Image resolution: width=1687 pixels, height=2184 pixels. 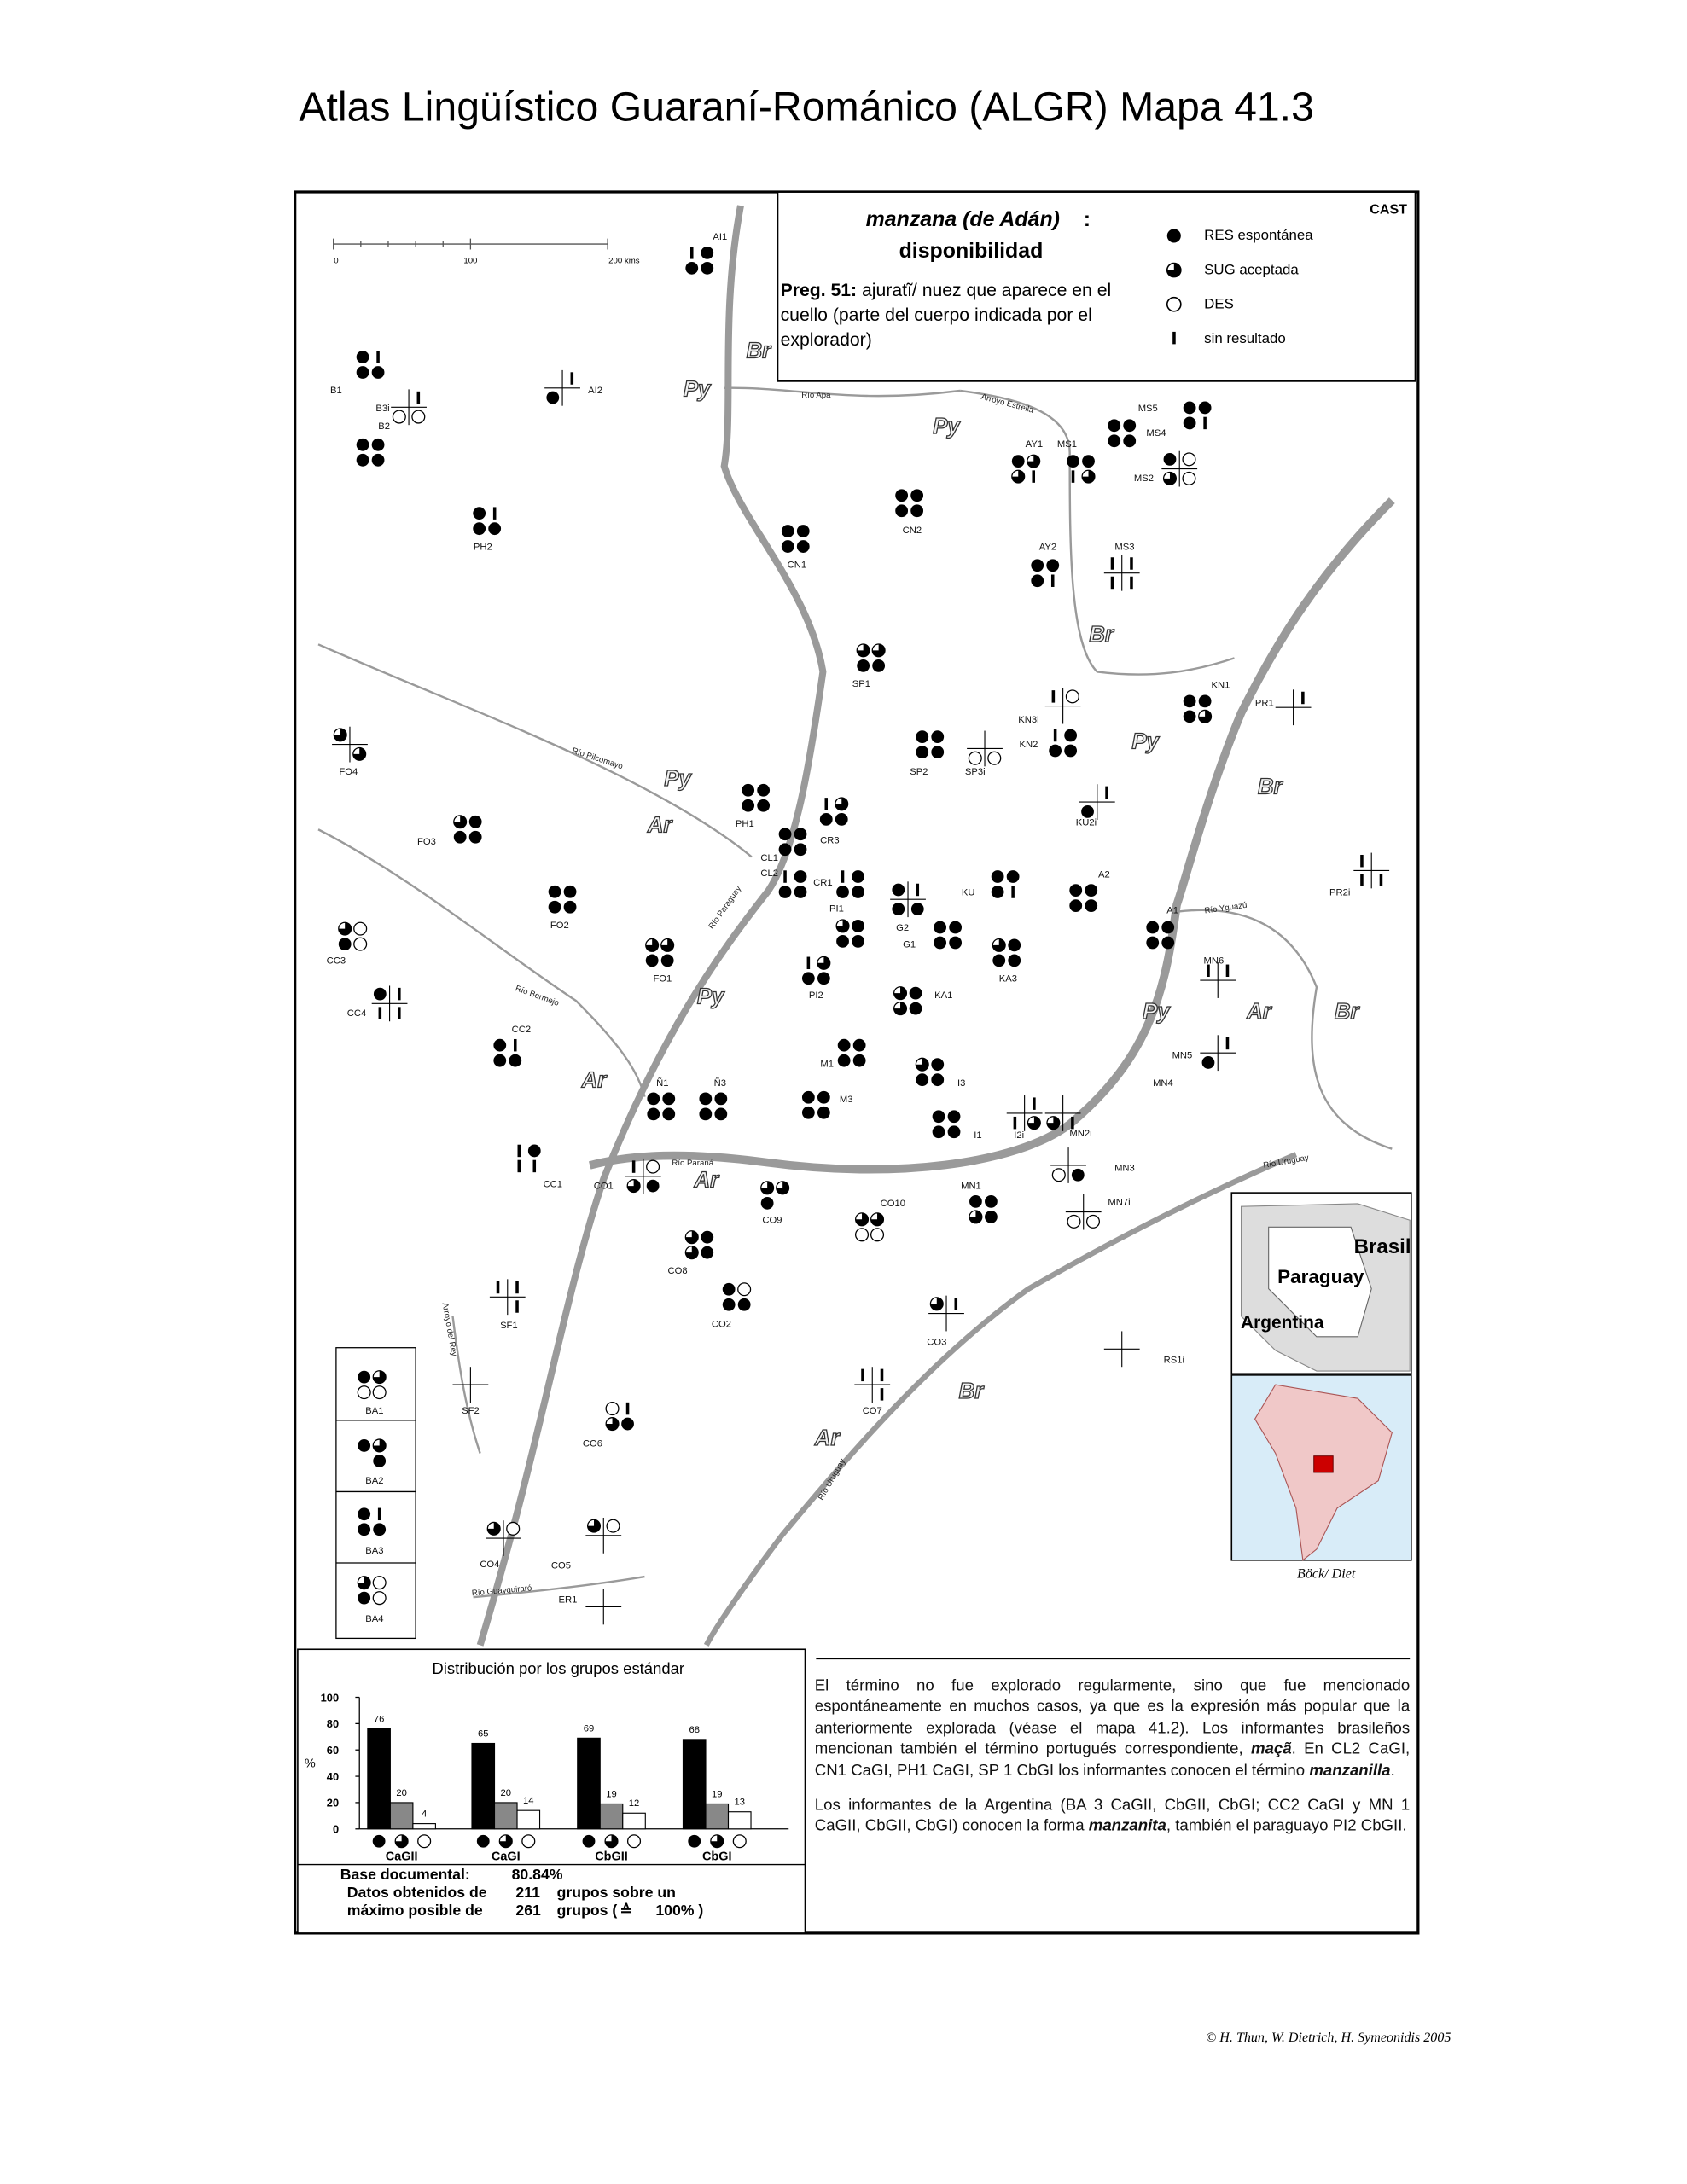 What do you see at coordinates (721, 1325) in the screenshot?
I see `point-label: CO2` at bounding box center [721, 1325].